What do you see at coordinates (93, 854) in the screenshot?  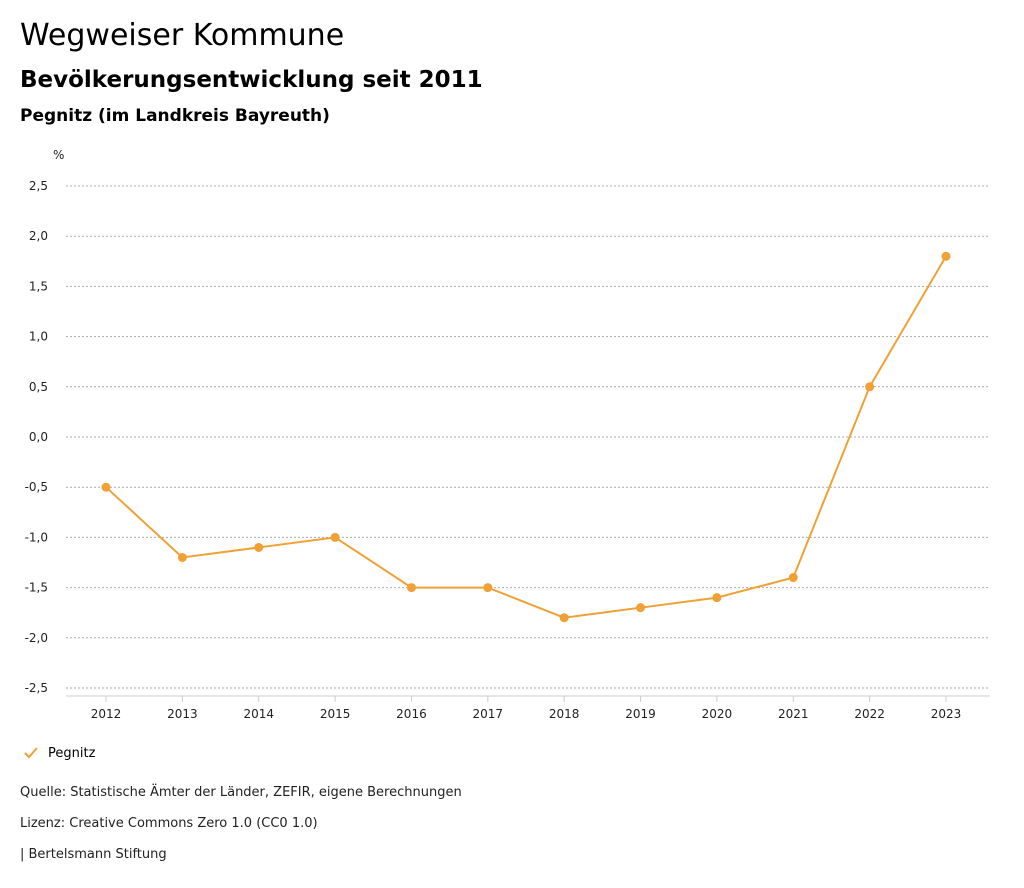 I see `brand-note: | Bertelsmann Stiftung` at bounding box center [93, 854].